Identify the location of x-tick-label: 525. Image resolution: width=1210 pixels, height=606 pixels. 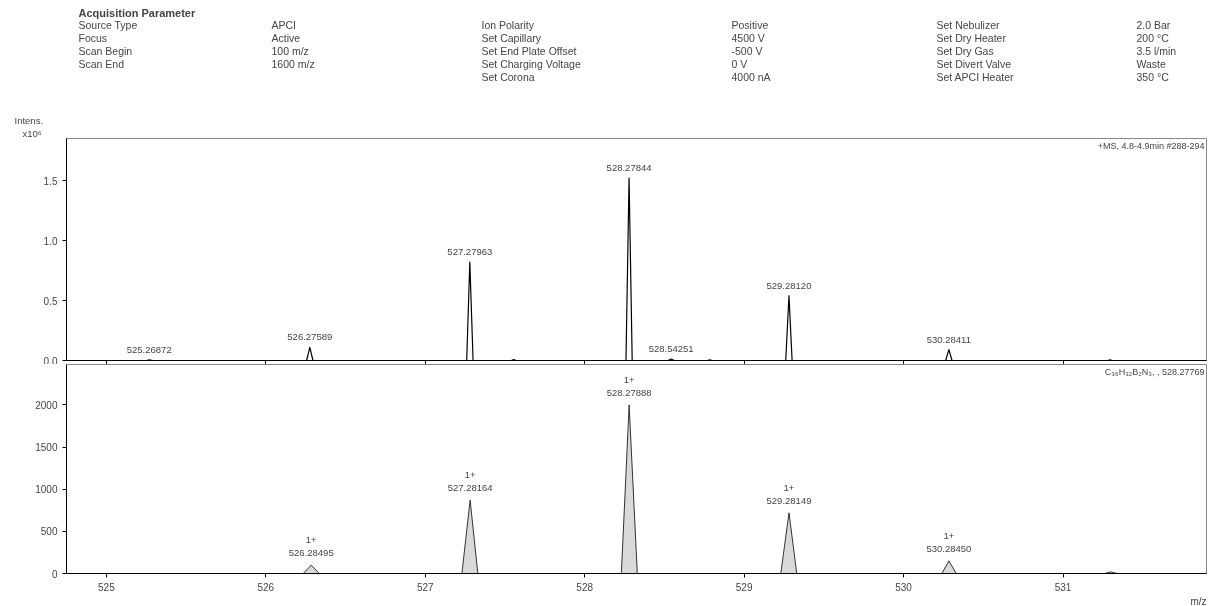
(107, 587).